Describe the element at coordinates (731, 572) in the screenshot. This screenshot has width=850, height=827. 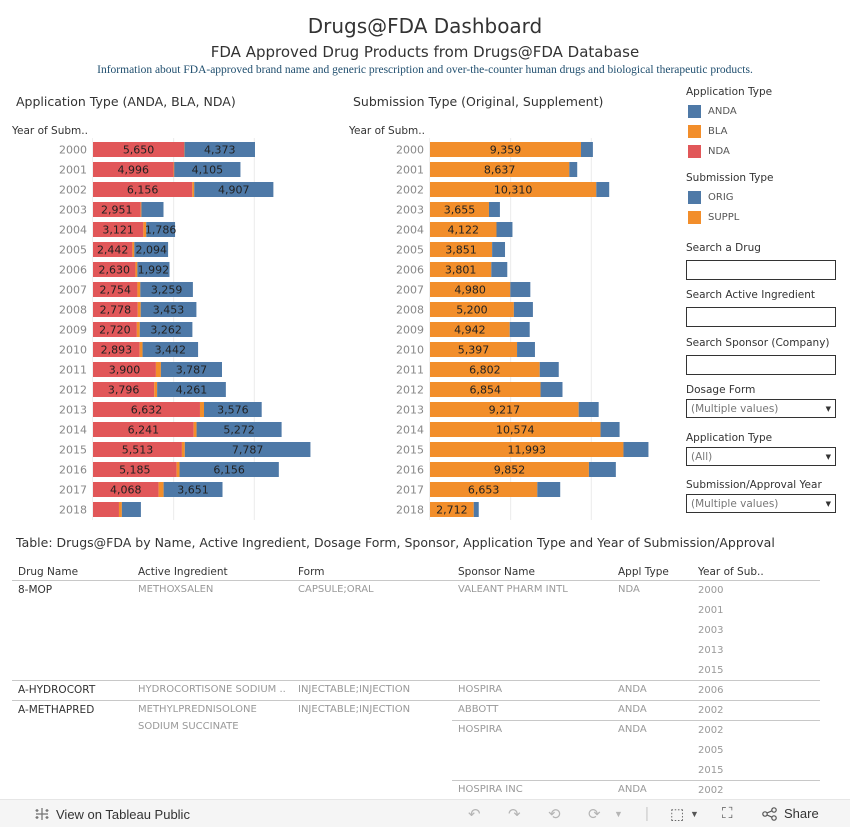
I see `column-header-year: Year of Sub..` at that location.